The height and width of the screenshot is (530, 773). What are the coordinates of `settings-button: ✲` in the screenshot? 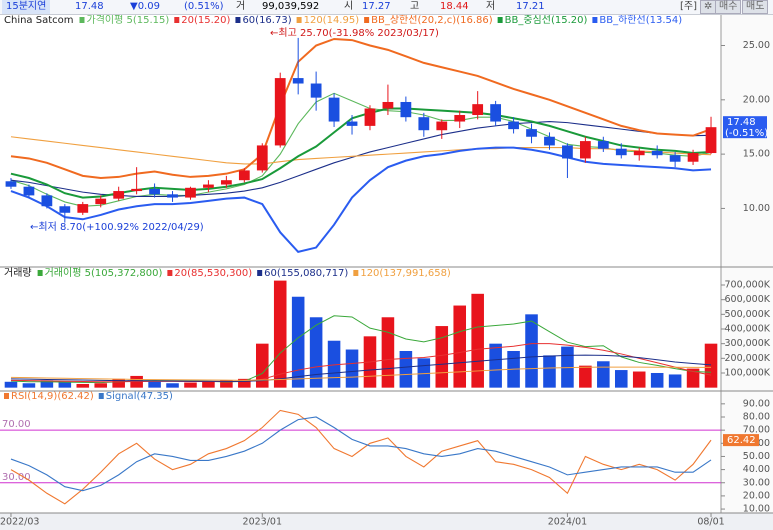 It's located at (708, 7).